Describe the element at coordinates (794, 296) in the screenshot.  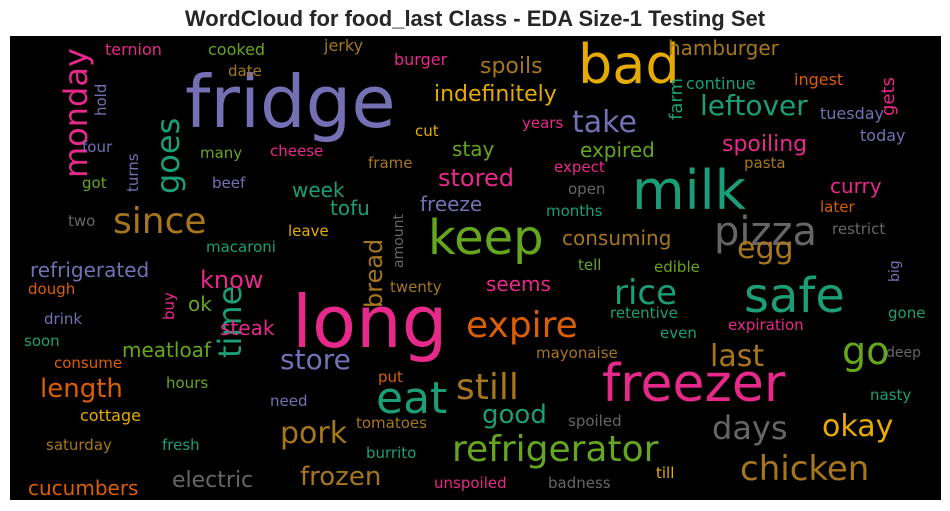
I see `word-safe: safe` at that location.